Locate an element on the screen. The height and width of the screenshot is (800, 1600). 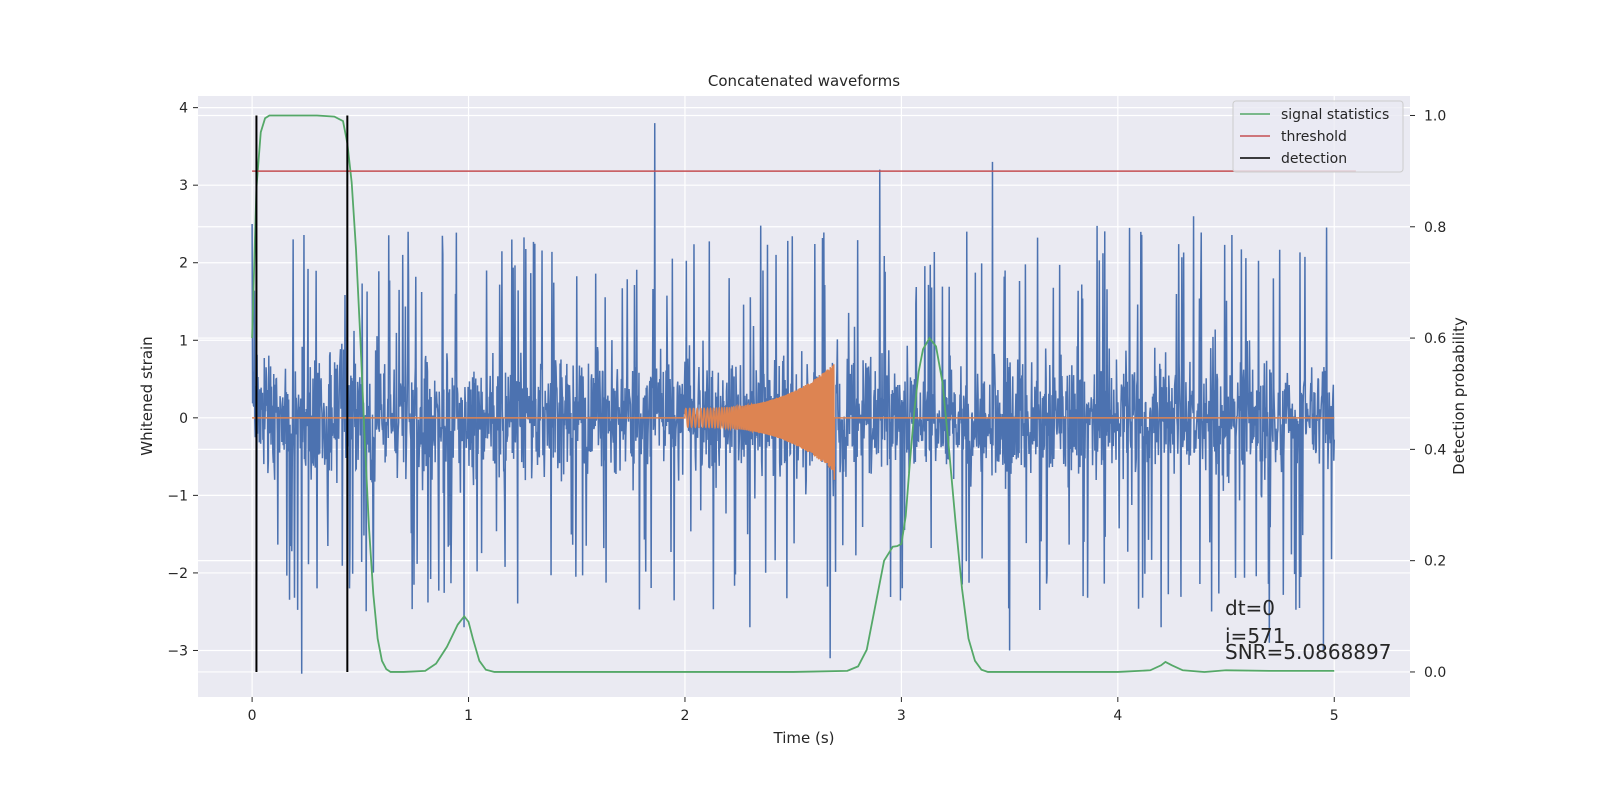
y2-tick-label-0.8: 0.8 is located at coordinates (1435, 228).